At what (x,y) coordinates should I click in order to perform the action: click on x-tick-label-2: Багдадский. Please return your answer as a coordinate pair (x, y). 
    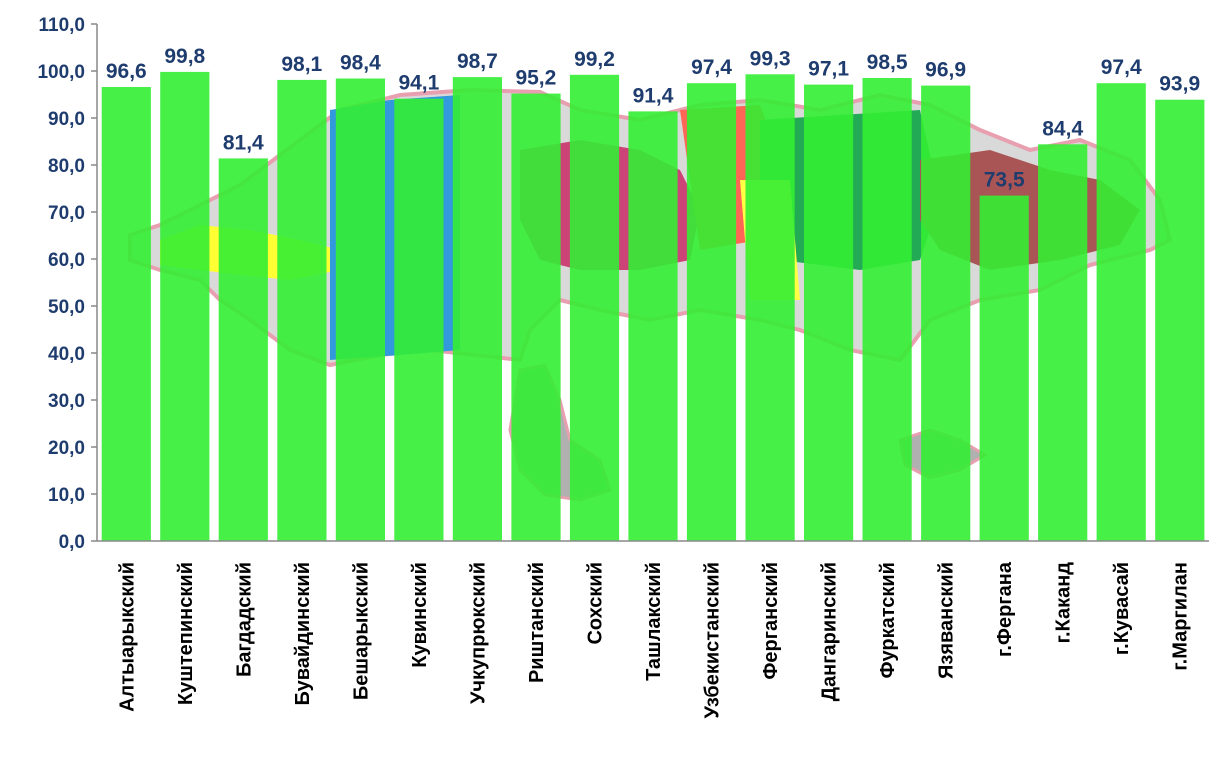
    Looking at the image, I should click on (244, 619).